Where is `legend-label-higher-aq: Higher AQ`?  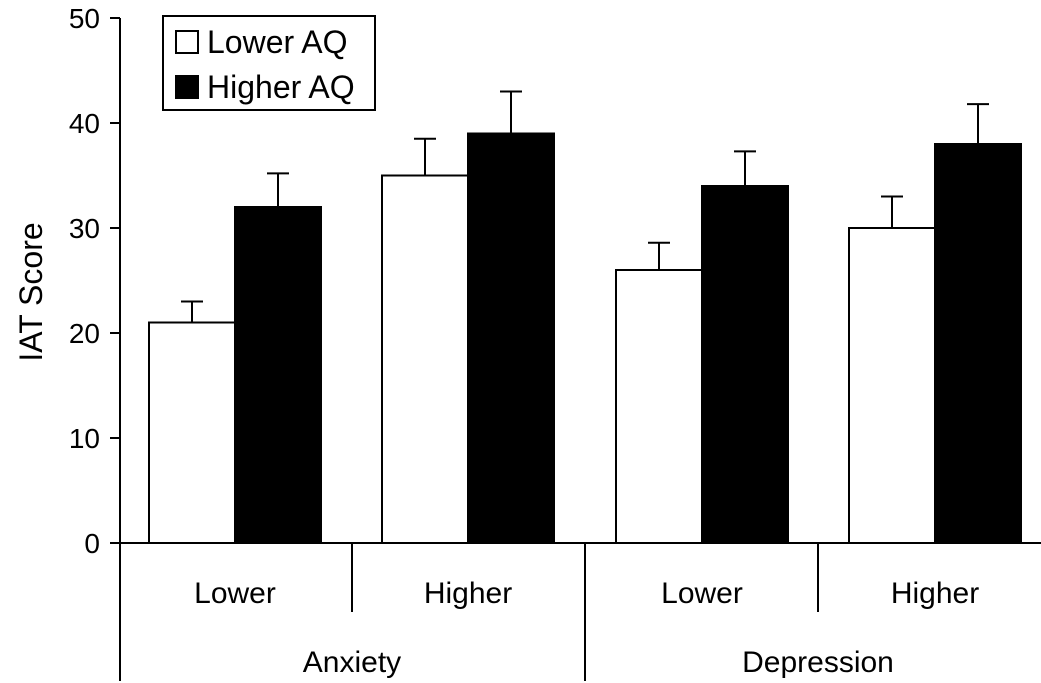 legend-label-higher-aq: Higher AQ is located at coordinates (281, 87).